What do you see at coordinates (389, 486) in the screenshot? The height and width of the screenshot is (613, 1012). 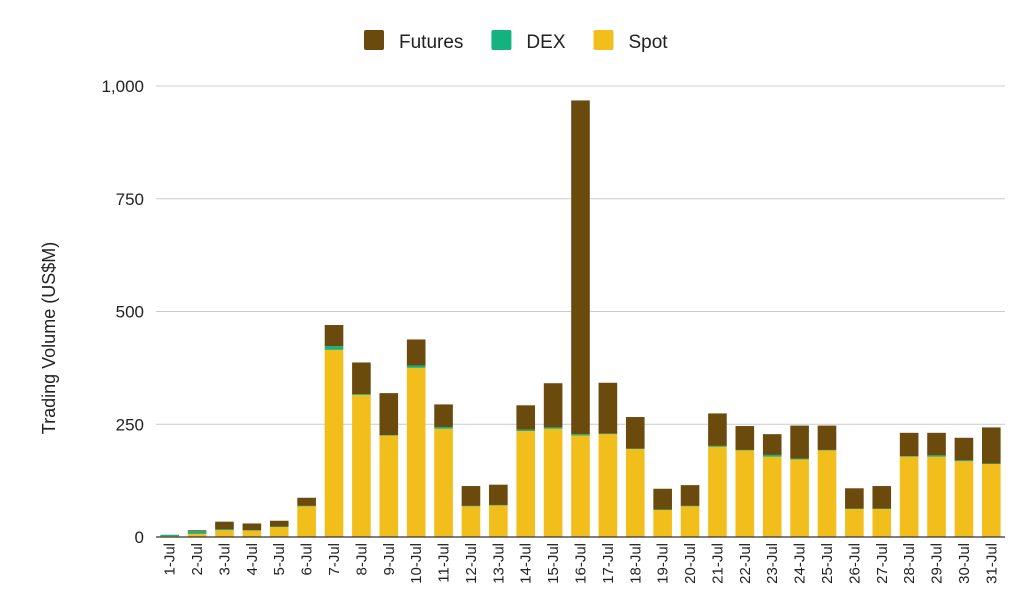 I see `bar-spot-9-jul` at bounding box center [389, 486].